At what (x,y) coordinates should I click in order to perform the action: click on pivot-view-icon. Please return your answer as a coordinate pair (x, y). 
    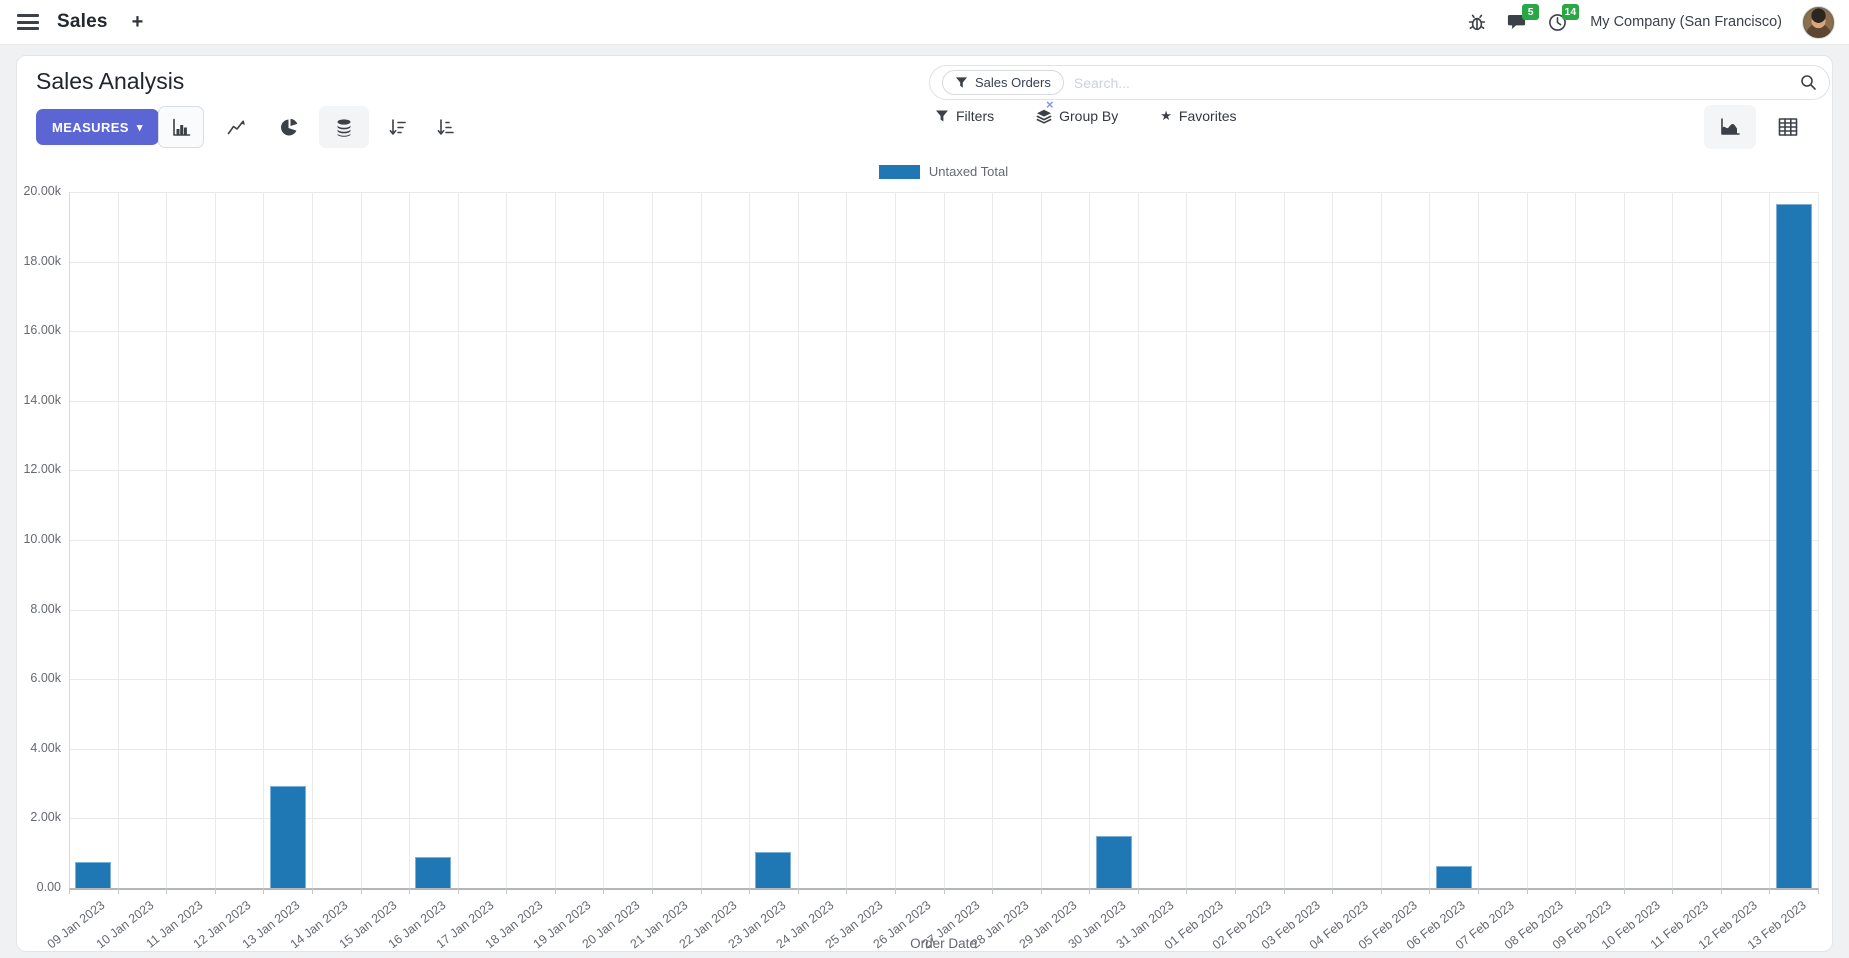
    Looking at the image, I should click on (1788, 127).